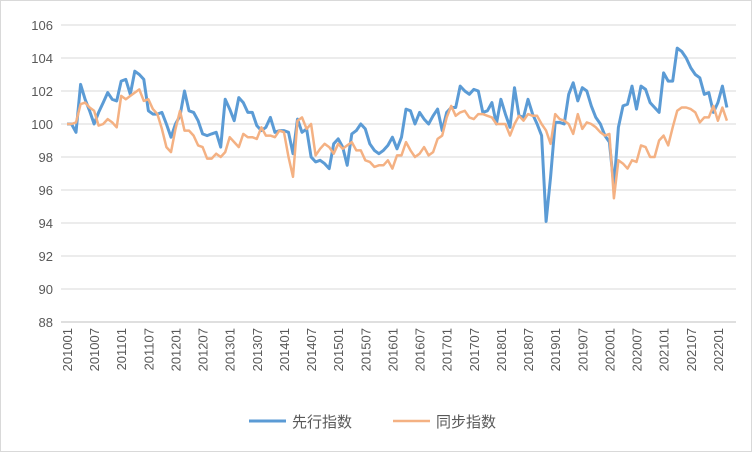 The height and width of the screenshot is (453, 752). Describe the element at coordinates (420, 349) in the screenshot. I see `x-tick-label: 201607` at that location.